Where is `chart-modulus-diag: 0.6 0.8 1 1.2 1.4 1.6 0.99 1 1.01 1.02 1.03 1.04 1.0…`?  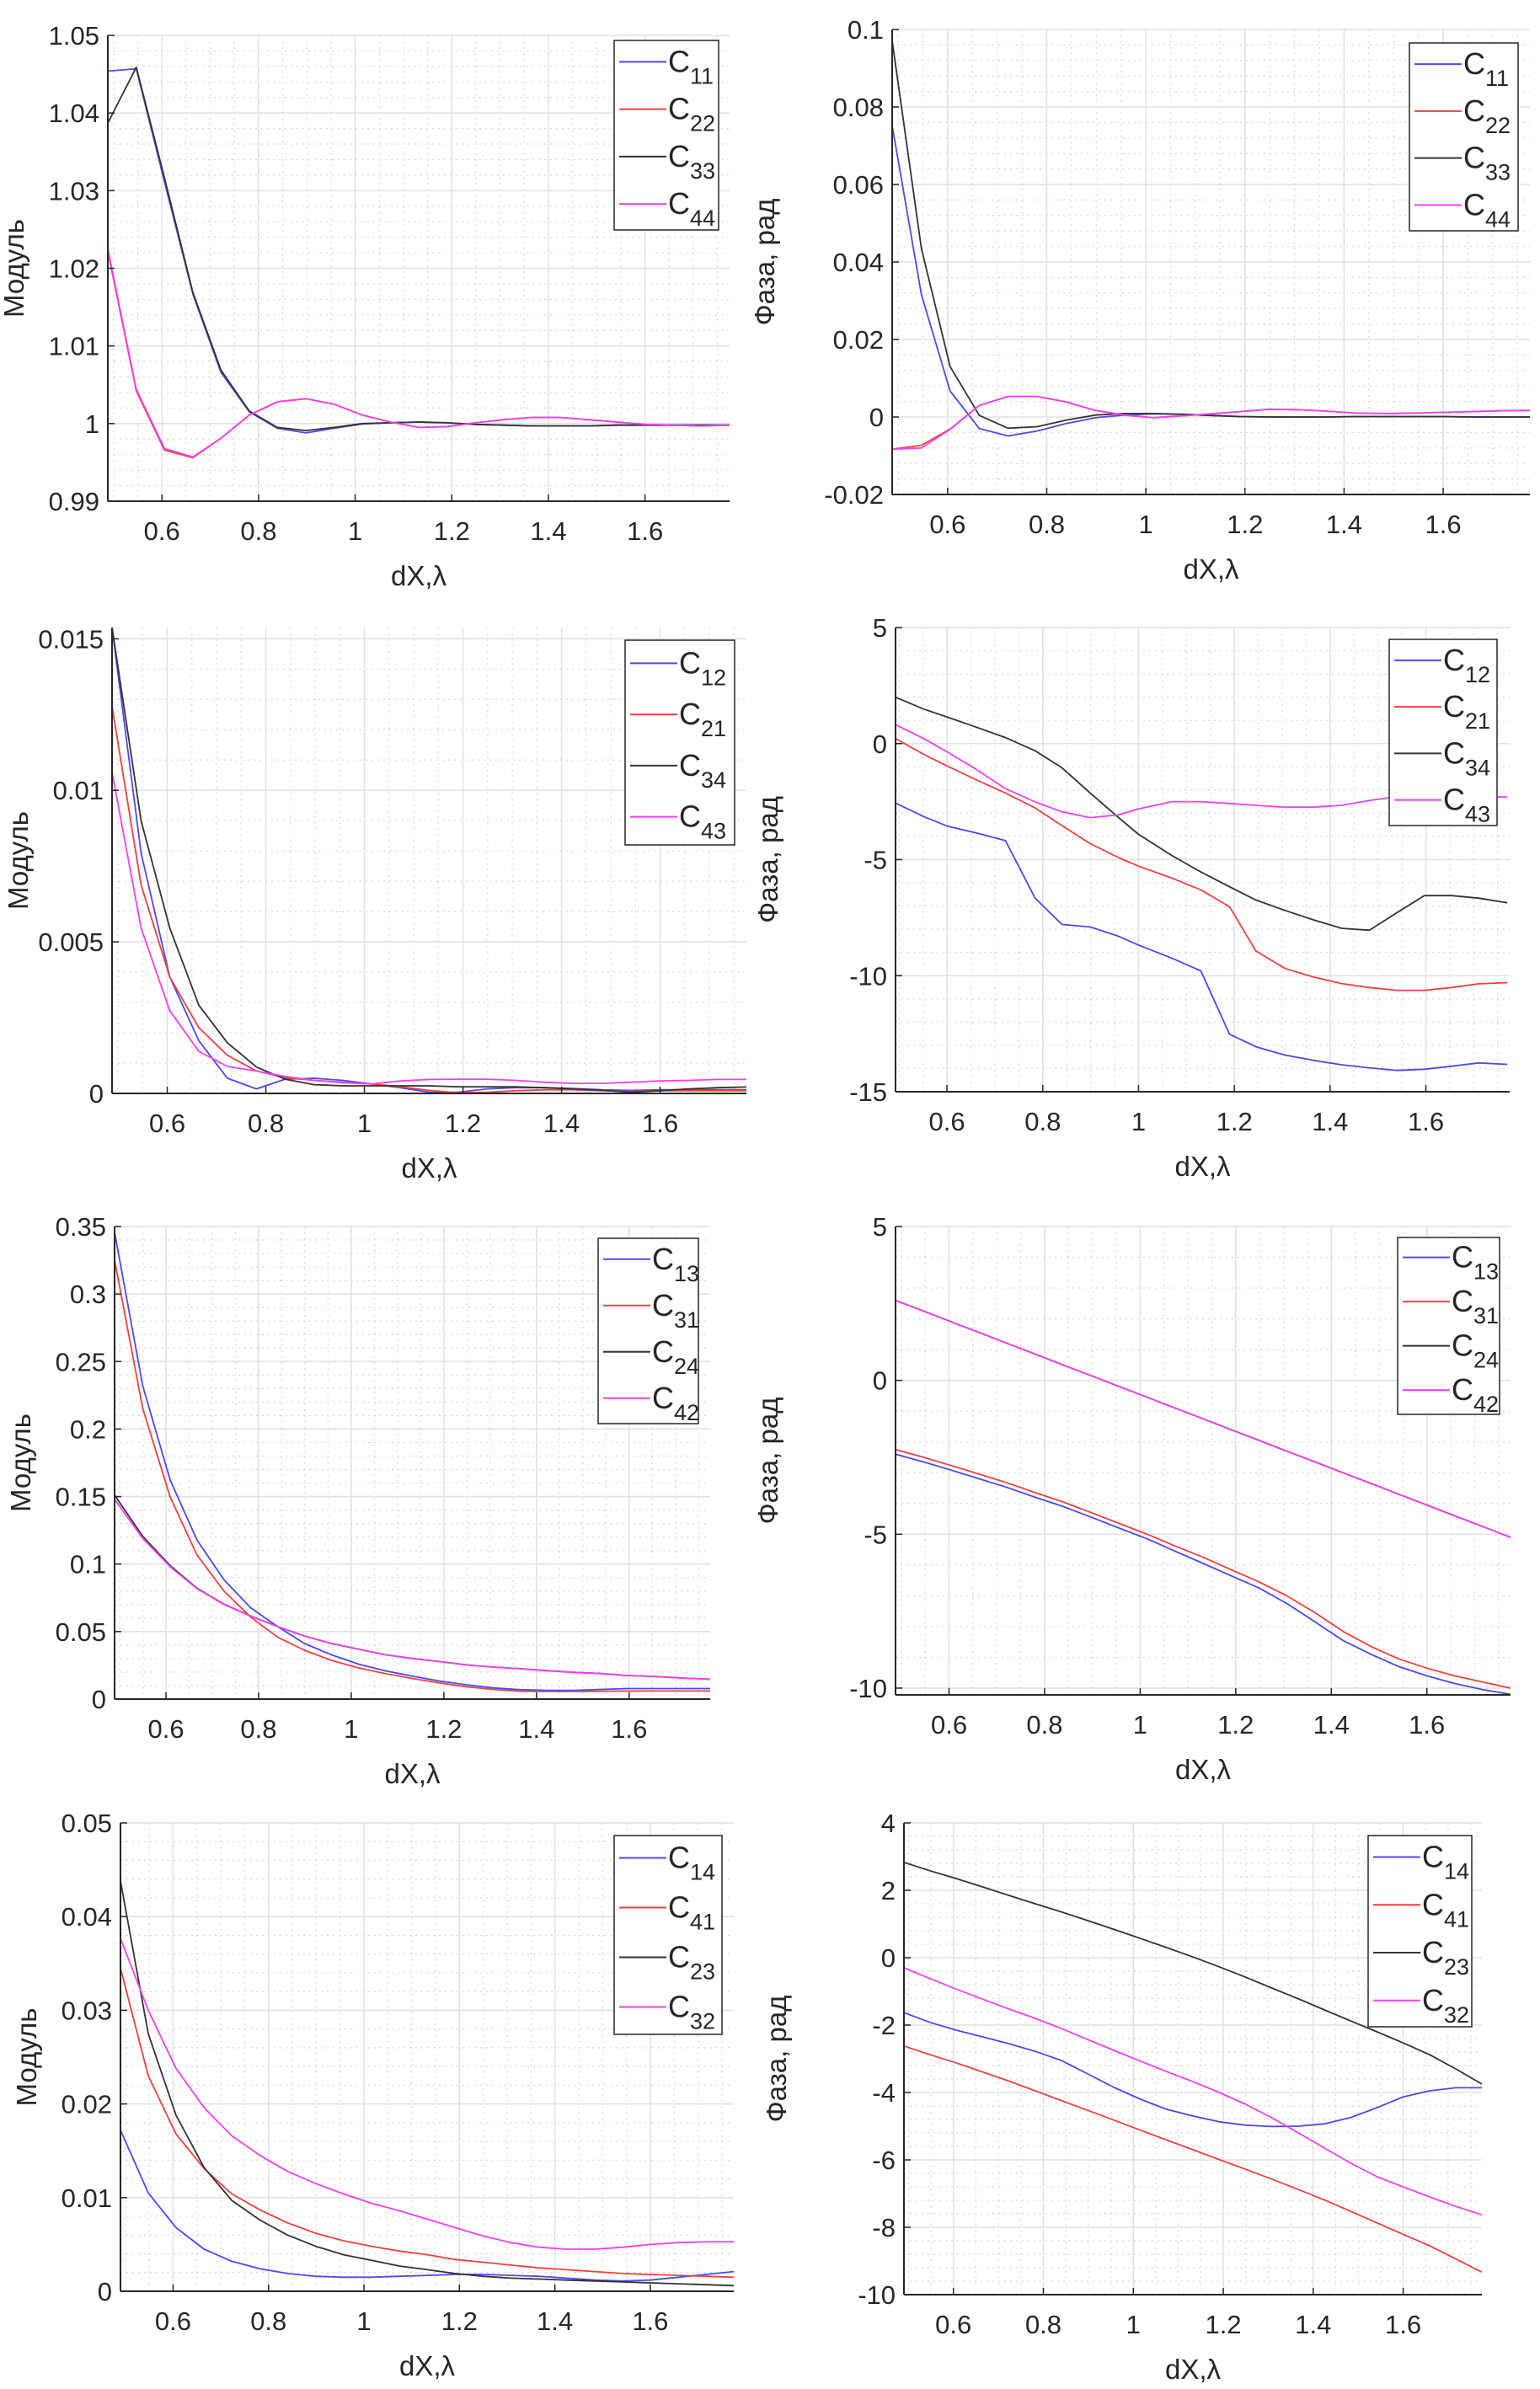
chart-modulus-diag: 0.6 0.8 1 1.2 1.4 1.6 0.99 1 1.01 1.02 1.03 1.04 1.0… is located at coordinates (365, 306).